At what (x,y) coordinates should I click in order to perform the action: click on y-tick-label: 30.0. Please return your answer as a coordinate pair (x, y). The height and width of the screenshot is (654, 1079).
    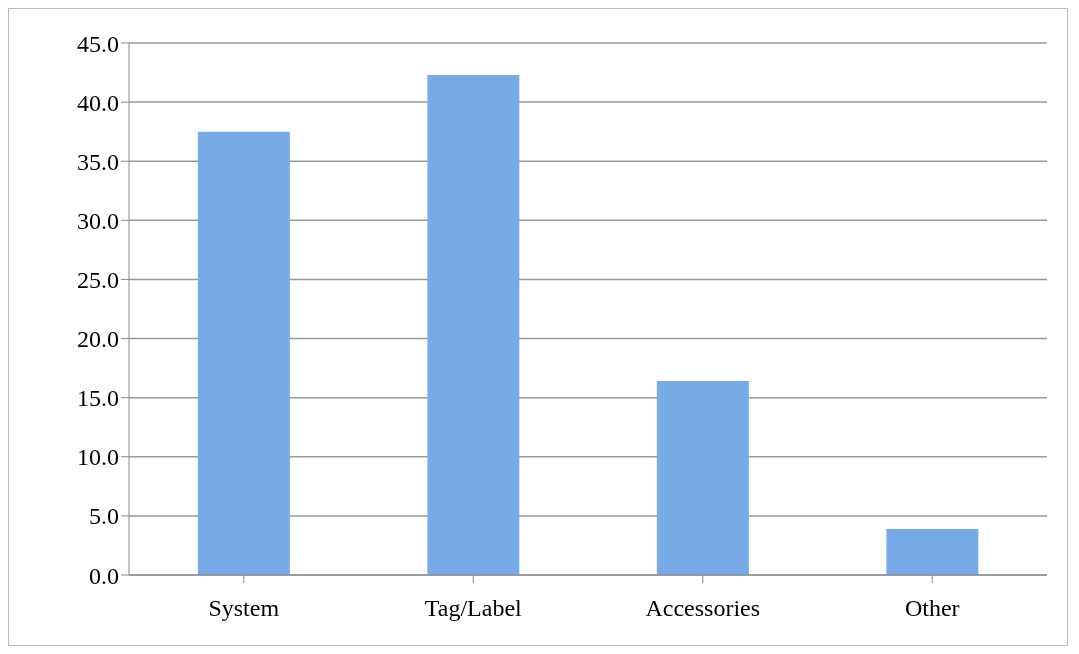
    Looking at the image, I should click on (98, 220).